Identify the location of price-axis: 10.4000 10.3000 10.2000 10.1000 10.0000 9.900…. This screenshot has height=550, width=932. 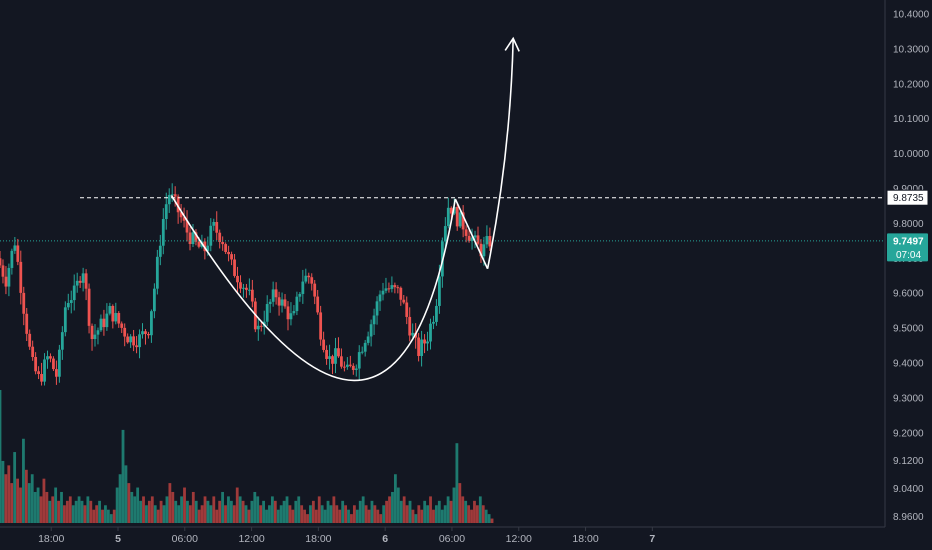
(911, 266).